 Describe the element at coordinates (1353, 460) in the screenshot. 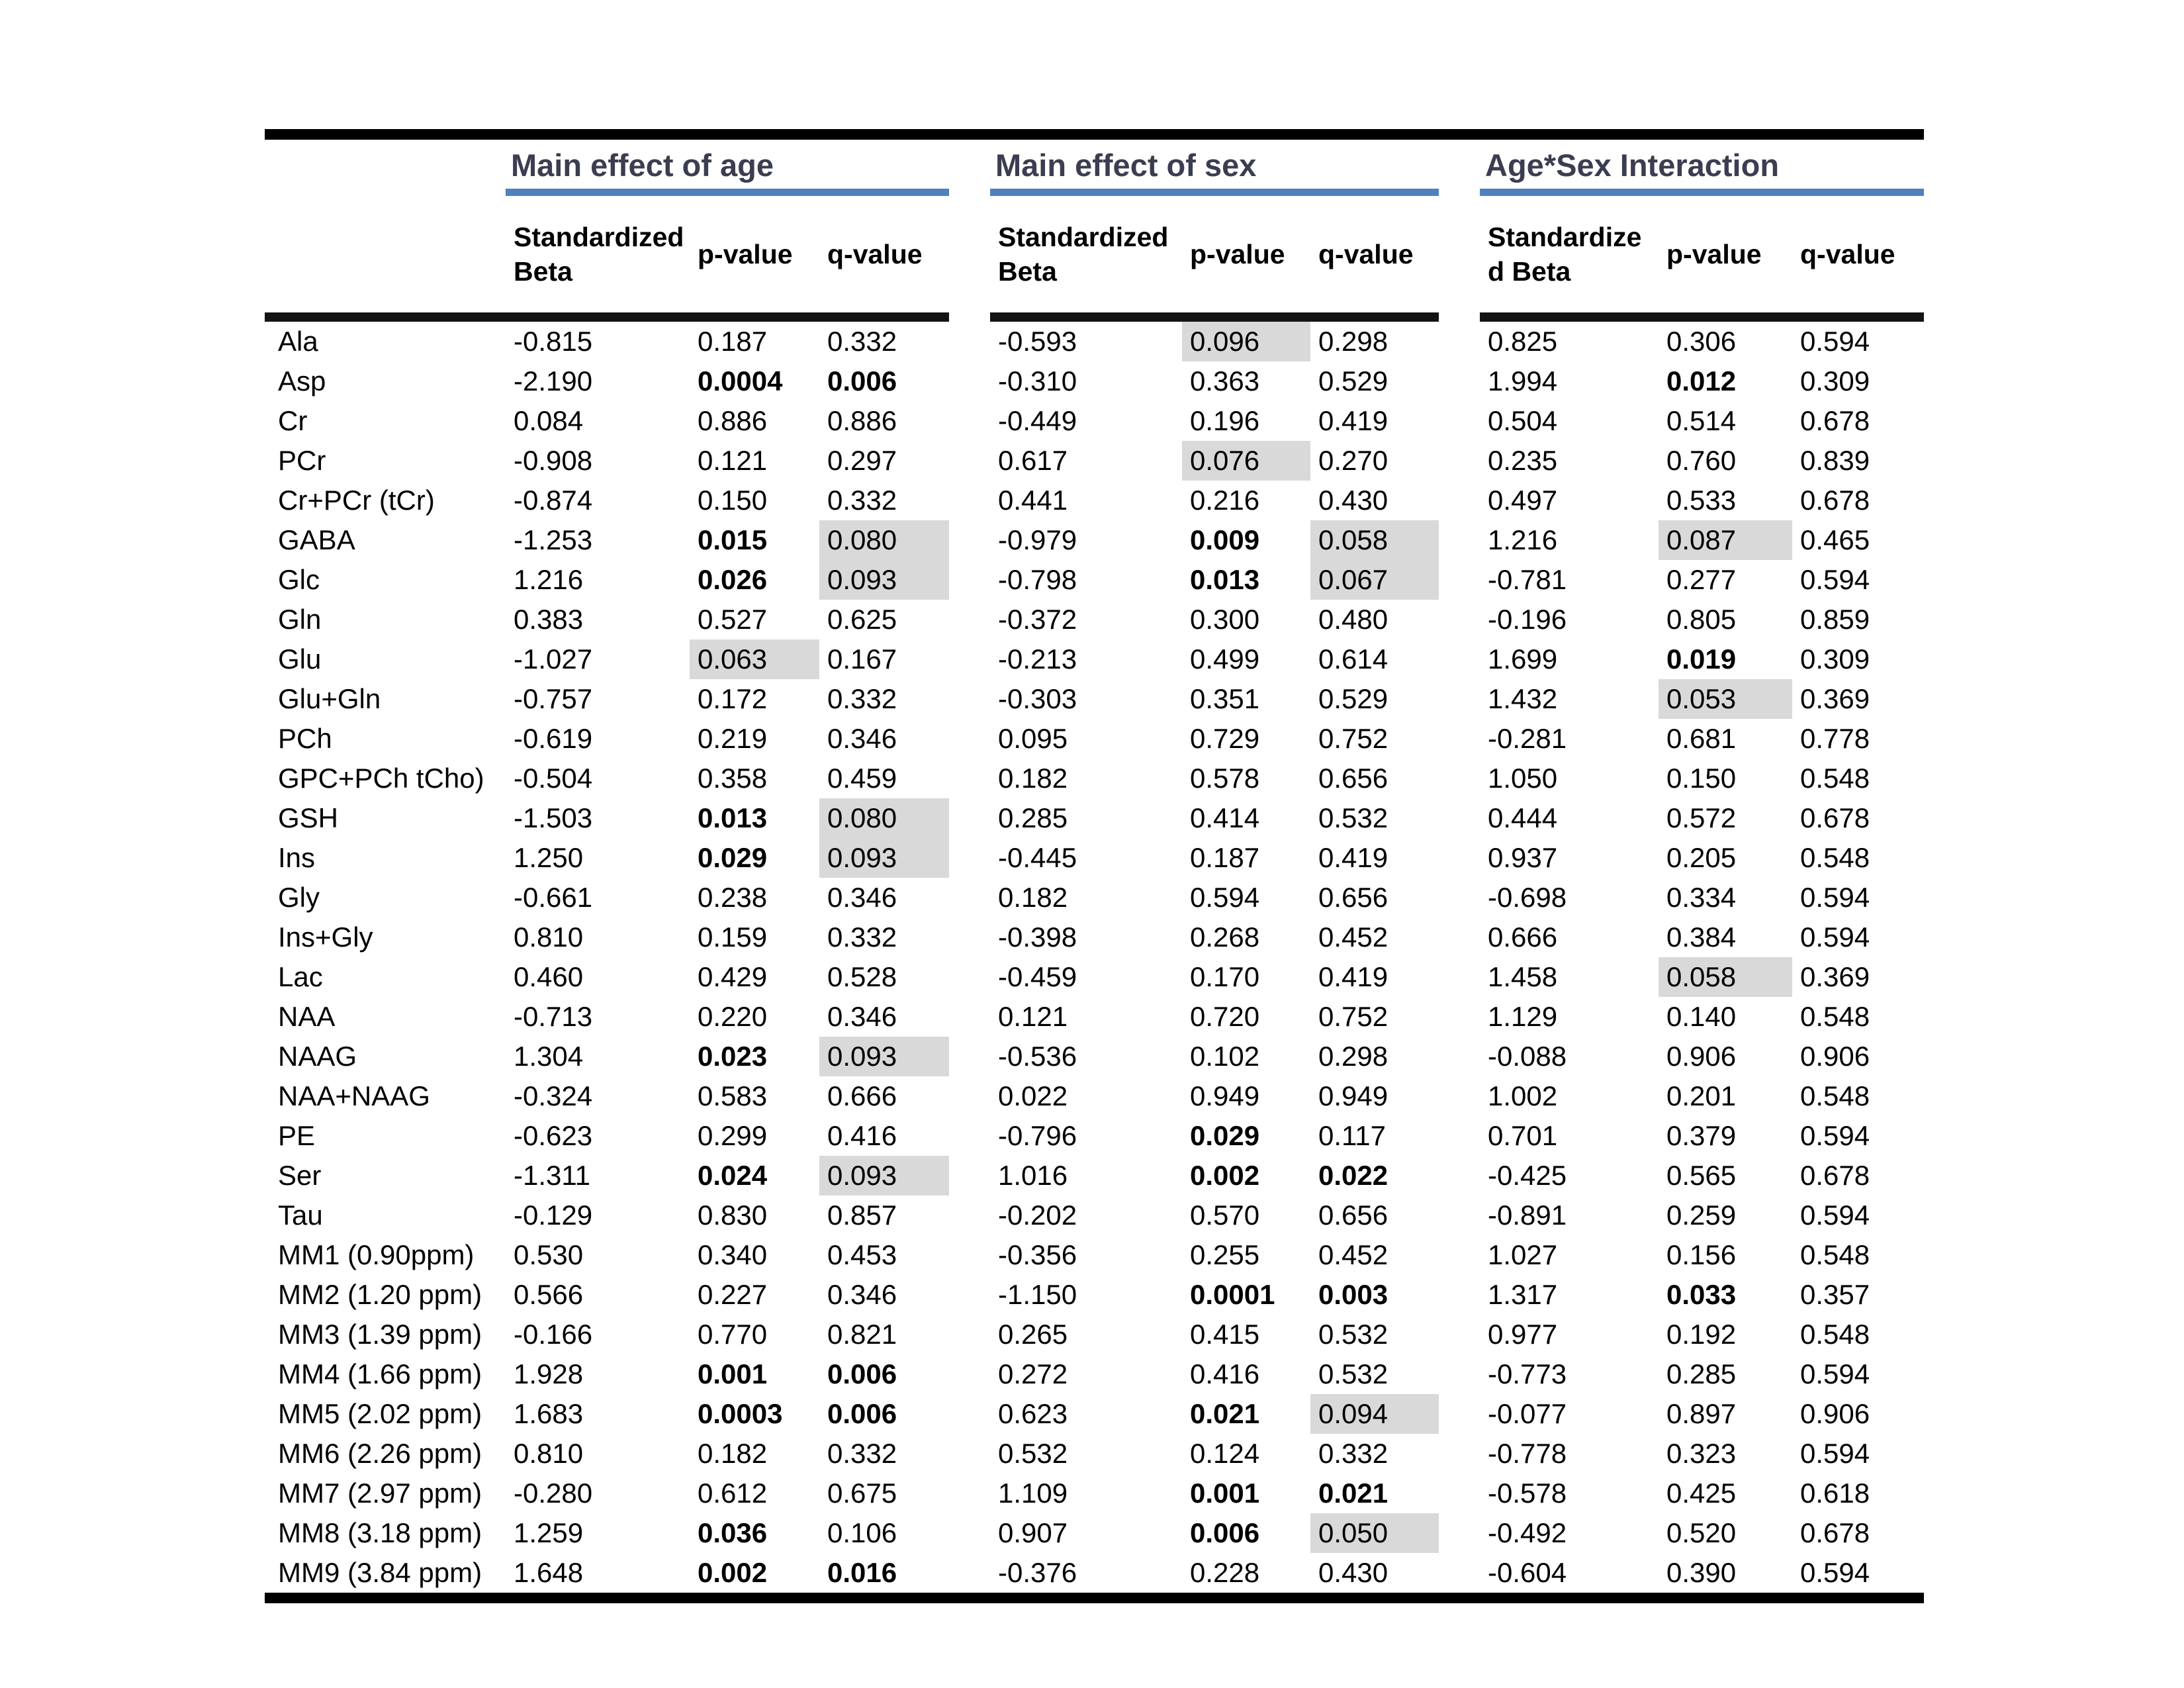

I see `value-cell: 0.270` at that location.